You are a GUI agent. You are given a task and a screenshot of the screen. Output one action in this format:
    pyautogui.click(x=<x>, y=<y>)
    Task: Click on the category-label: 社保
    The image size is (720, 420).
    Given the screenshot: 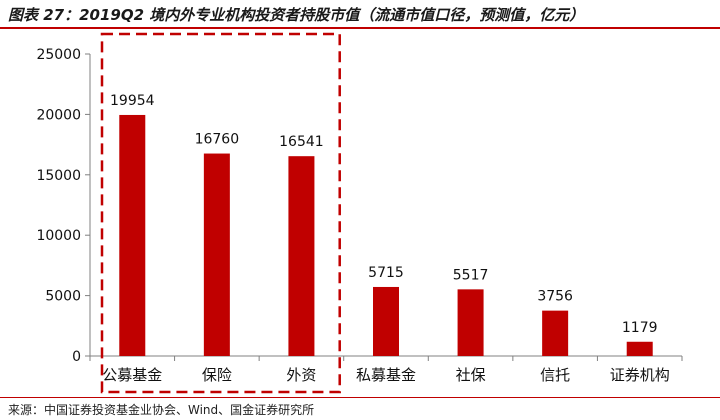 What is the action you would take?
    pyautogui.click(x=471, y=375)
    